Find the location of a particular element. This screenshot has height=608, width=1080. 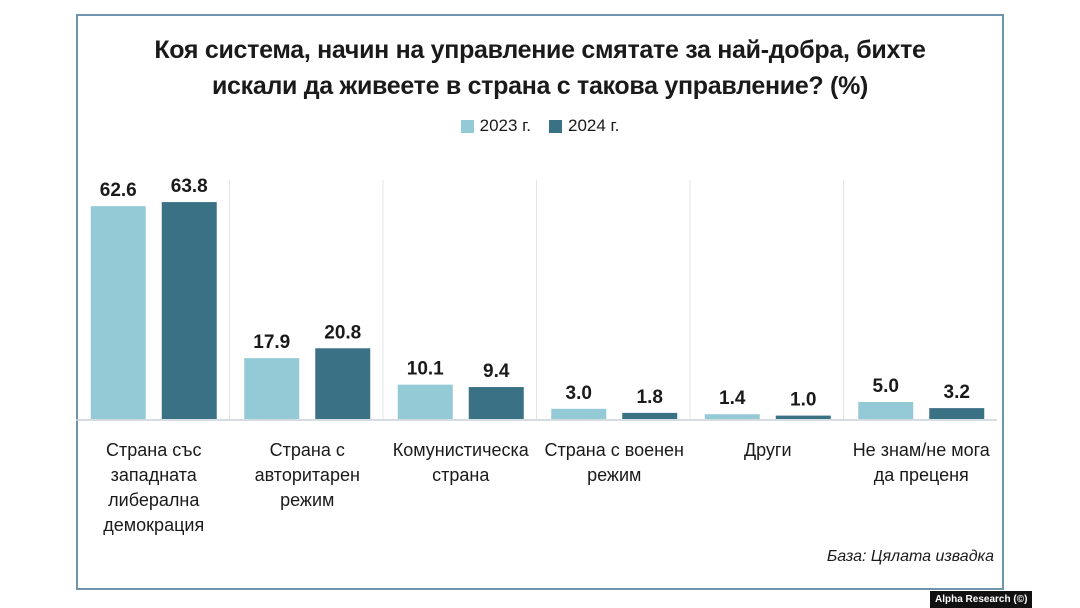

data-label-2023: 5.0 is located at coordinates (886, 386).